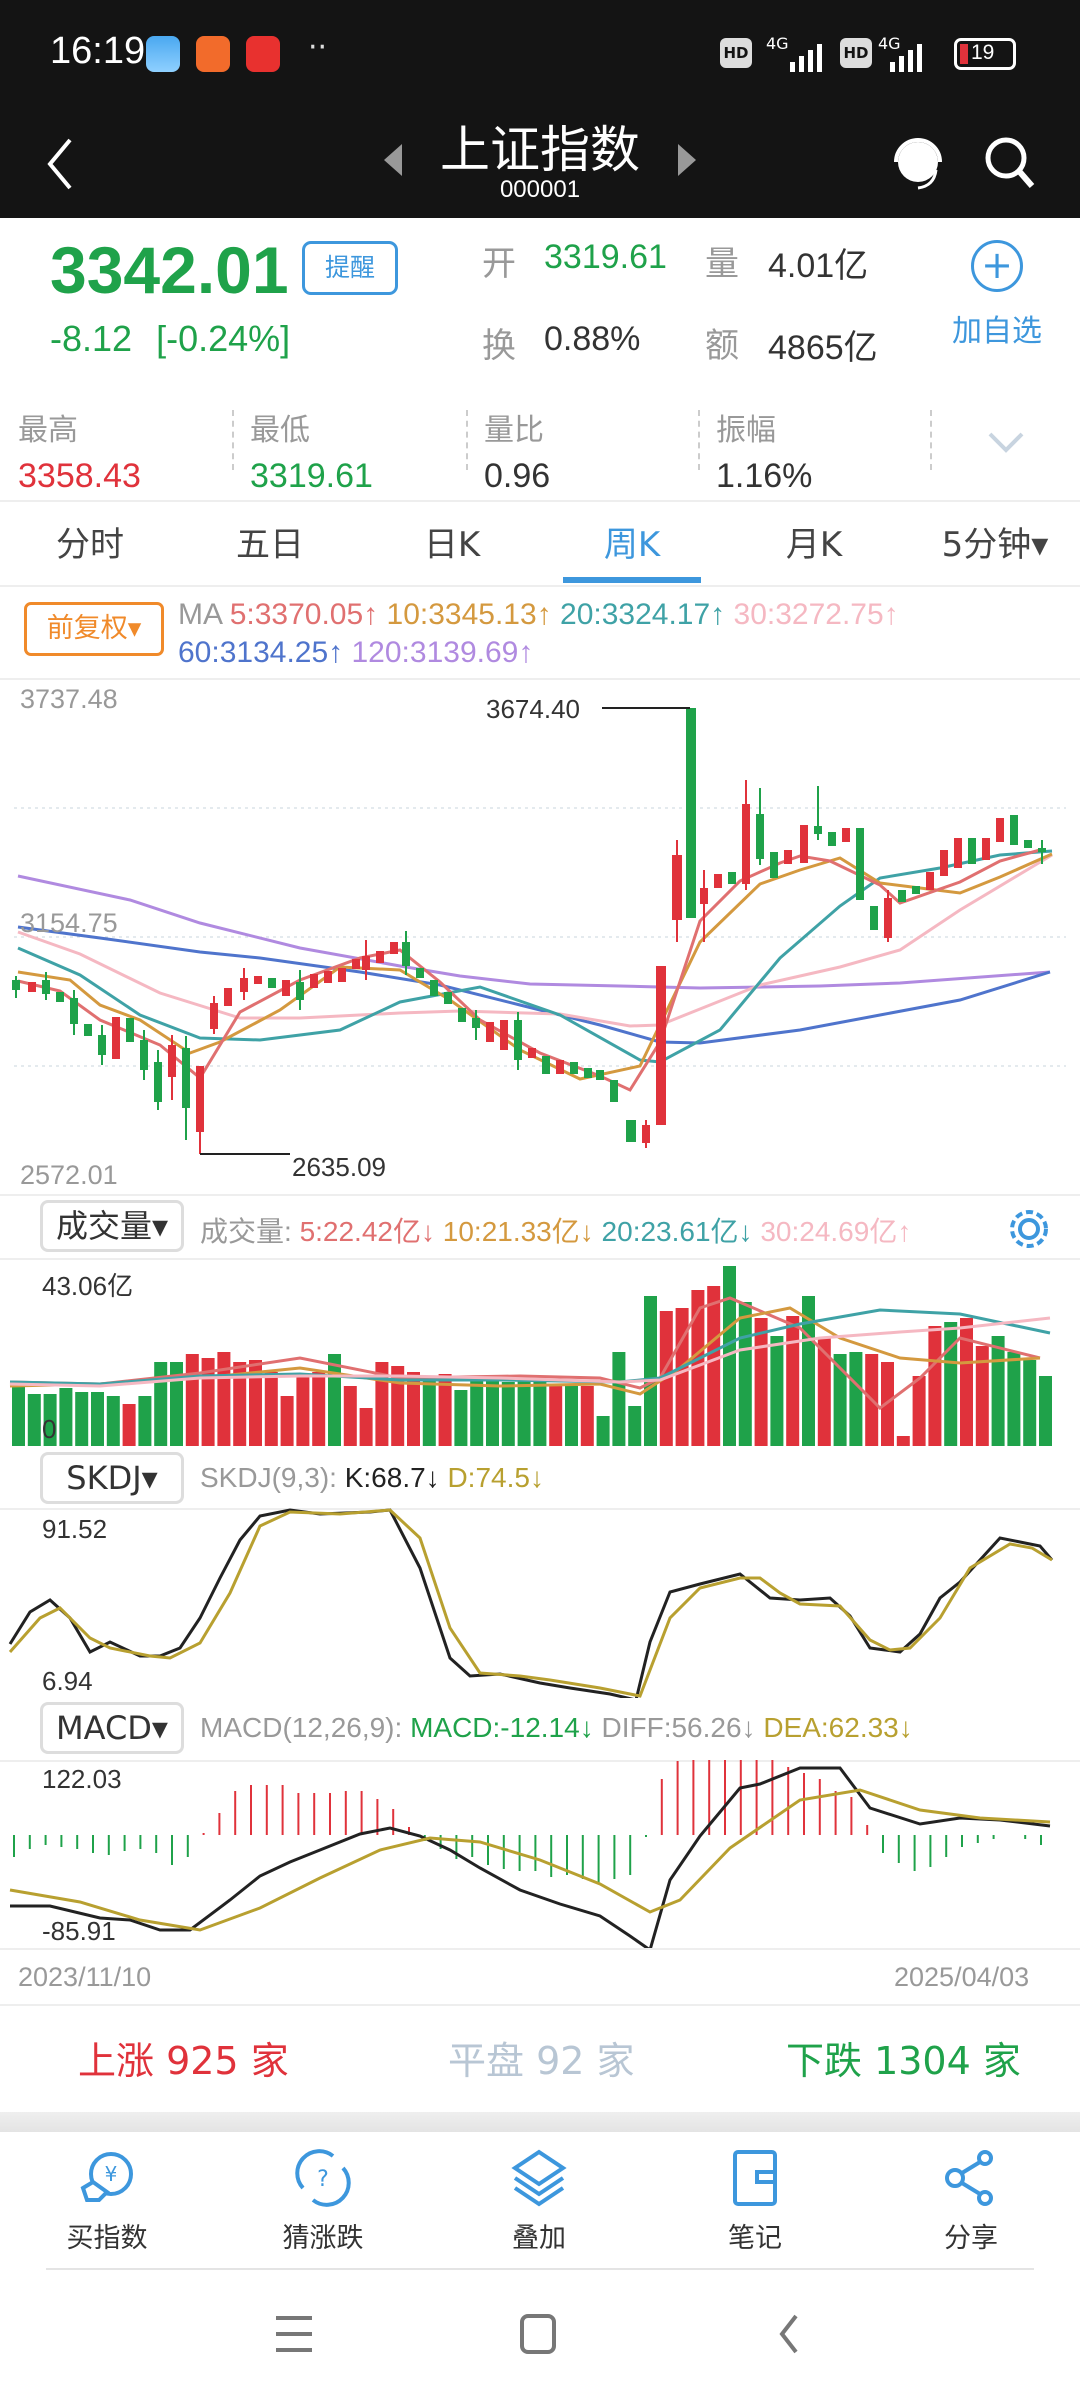 This screenshot has width=1080, height=2400. I want to click on hd-icon: HD, so click(736, 53).